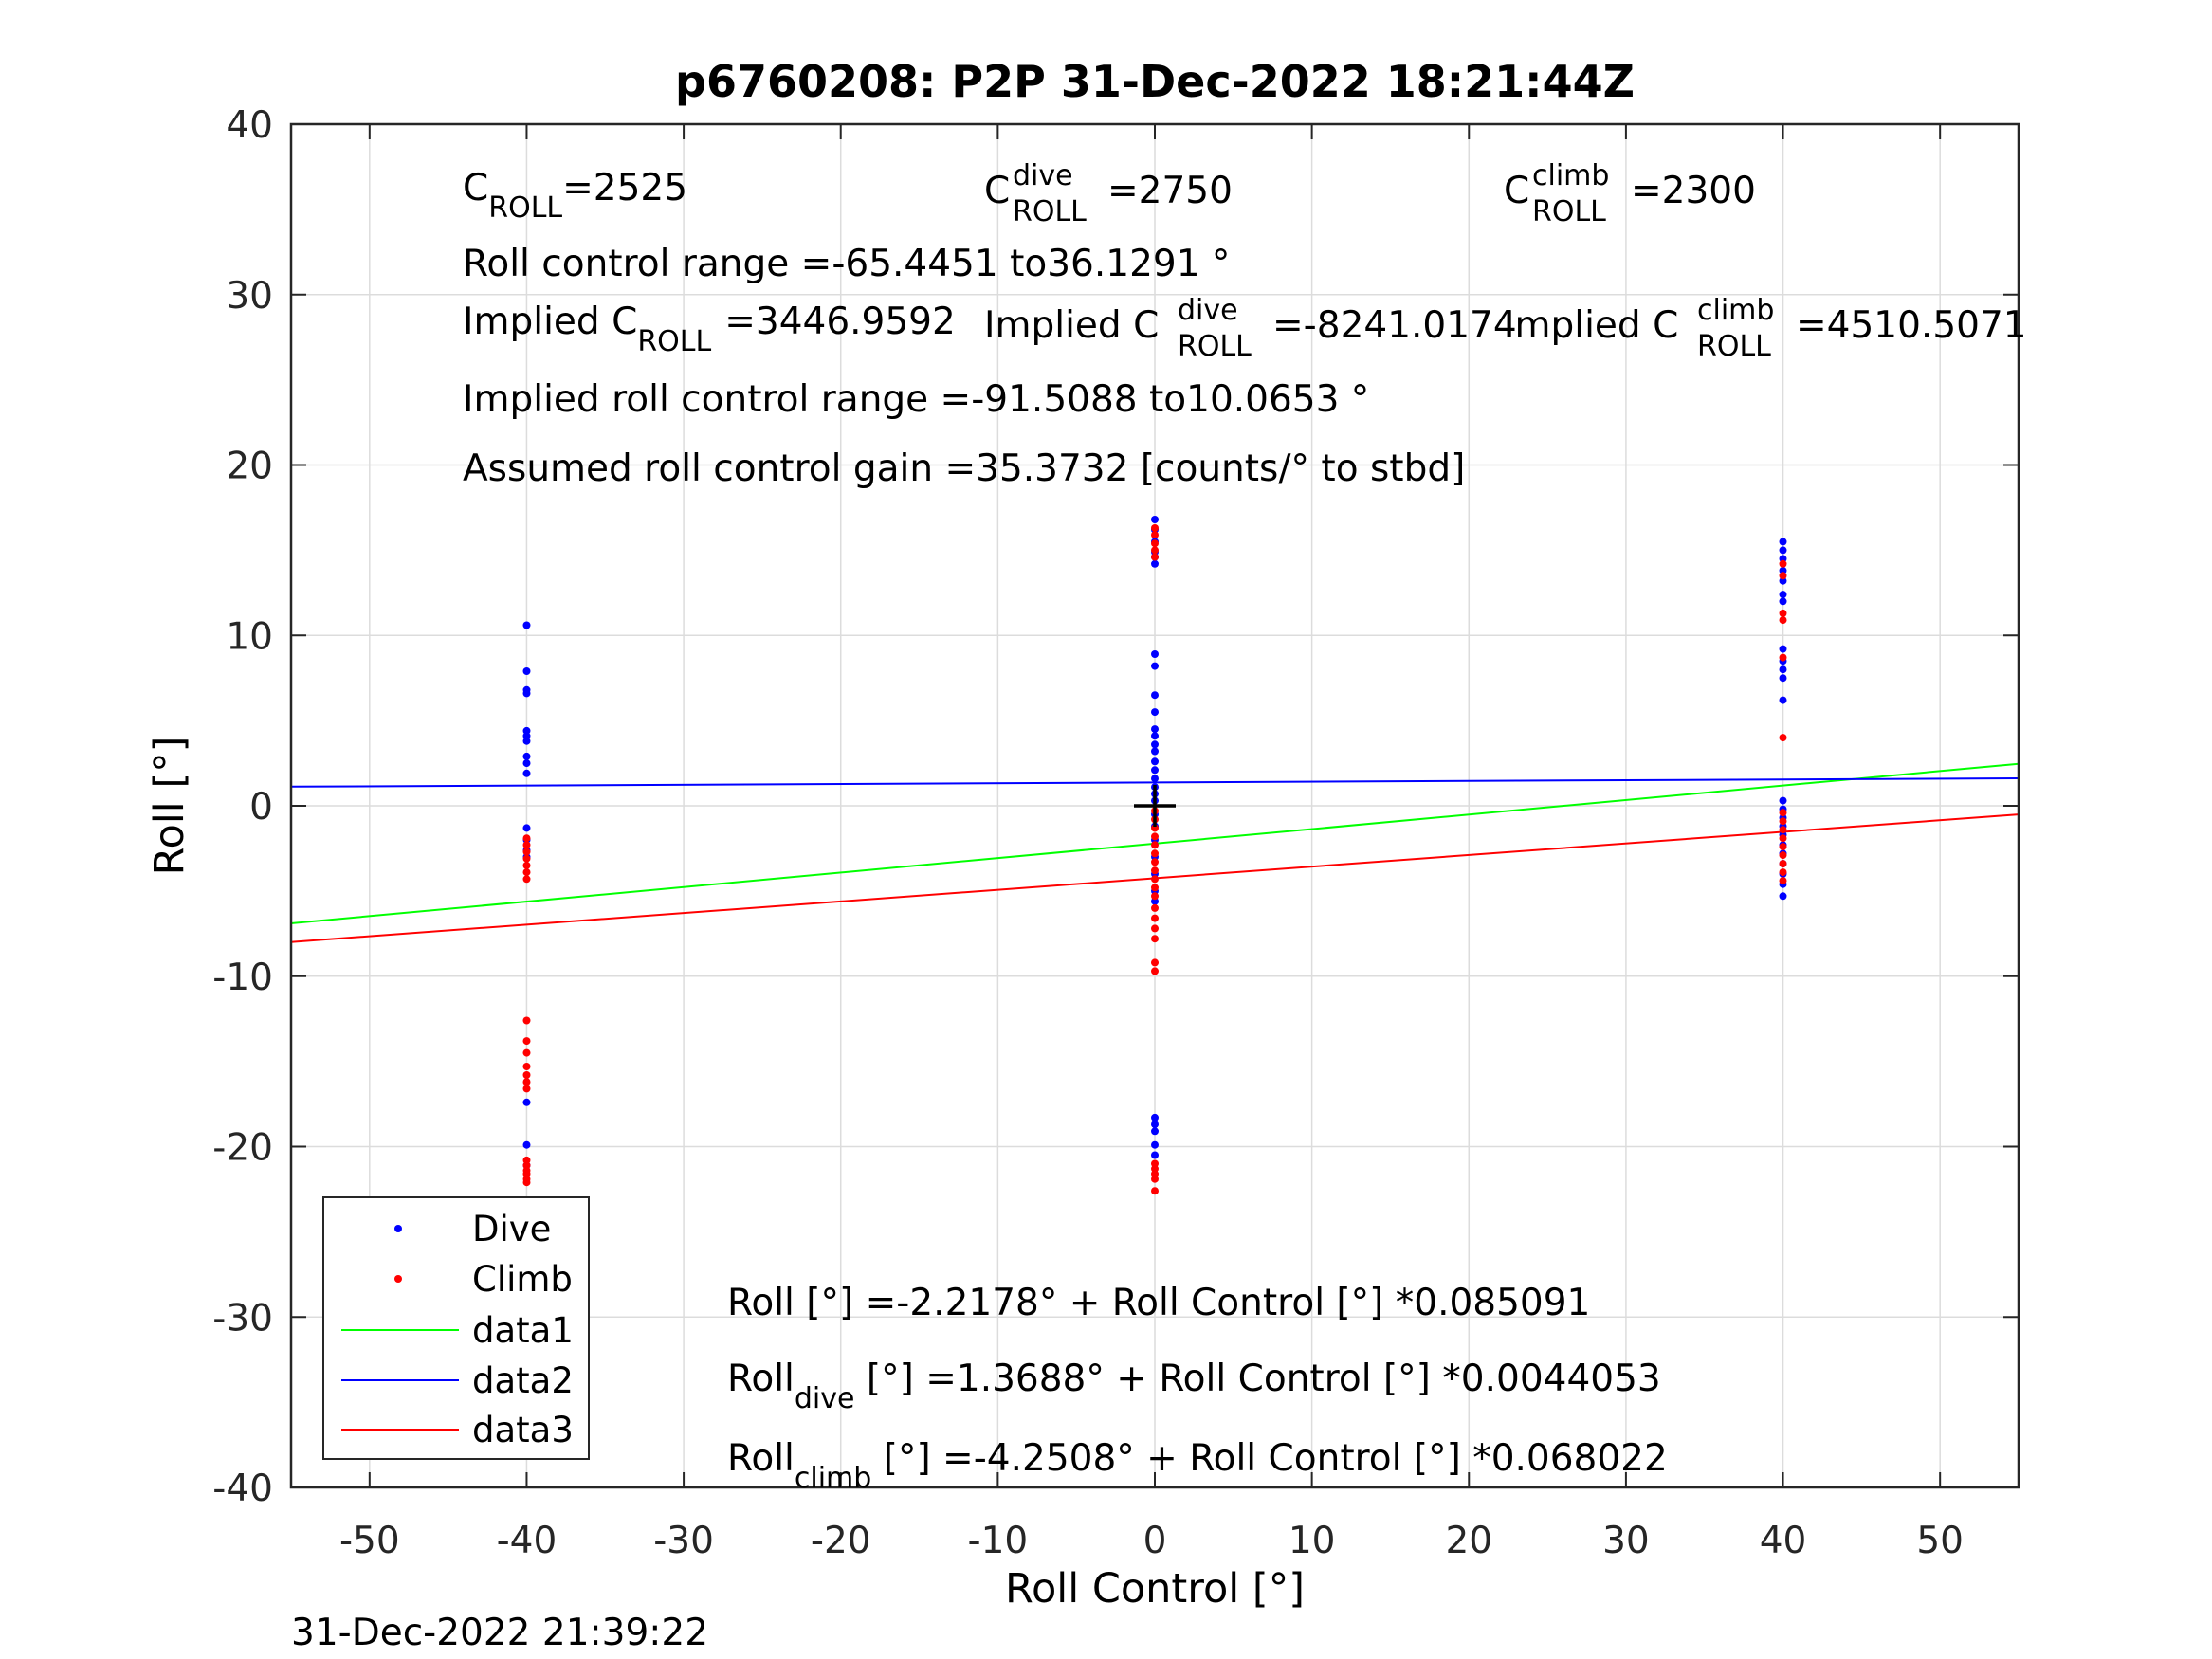 This screenshot has width=2212, height=1659. Describe the element at coordinates (249, 296) in the screenshot. I see `y-tick-label: 30` at that location.